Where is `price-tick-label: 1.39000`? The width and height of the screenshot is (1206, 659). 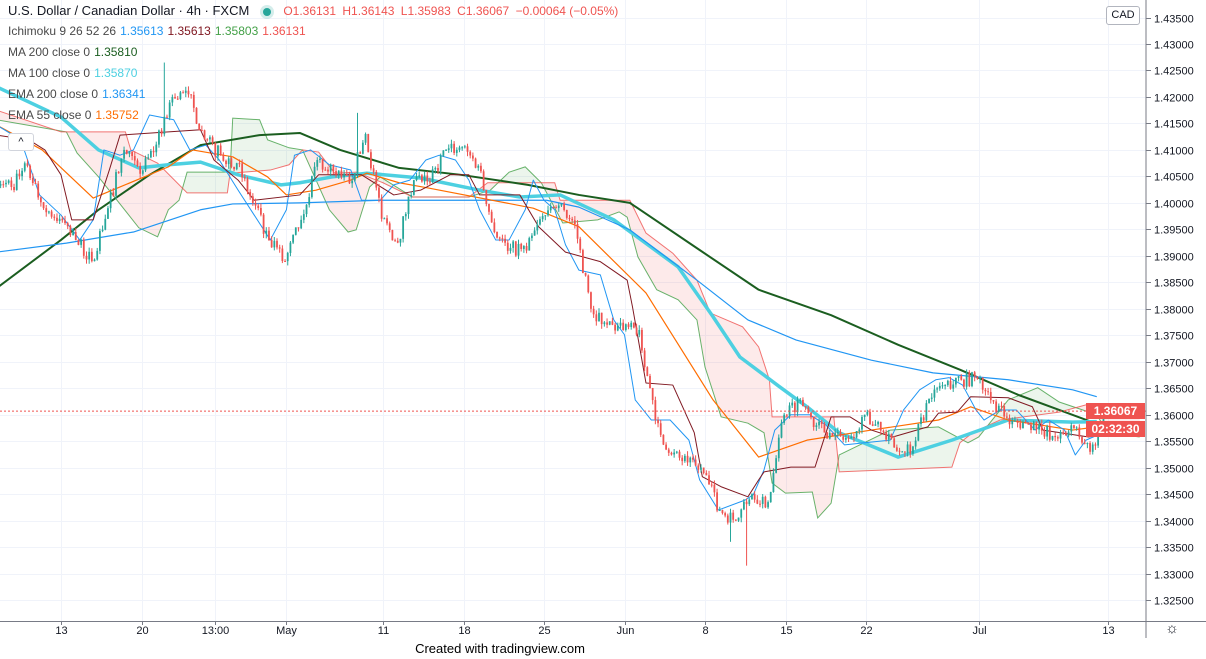 price-tick-label: 1.39000 is located at coordinates (1174, 258).